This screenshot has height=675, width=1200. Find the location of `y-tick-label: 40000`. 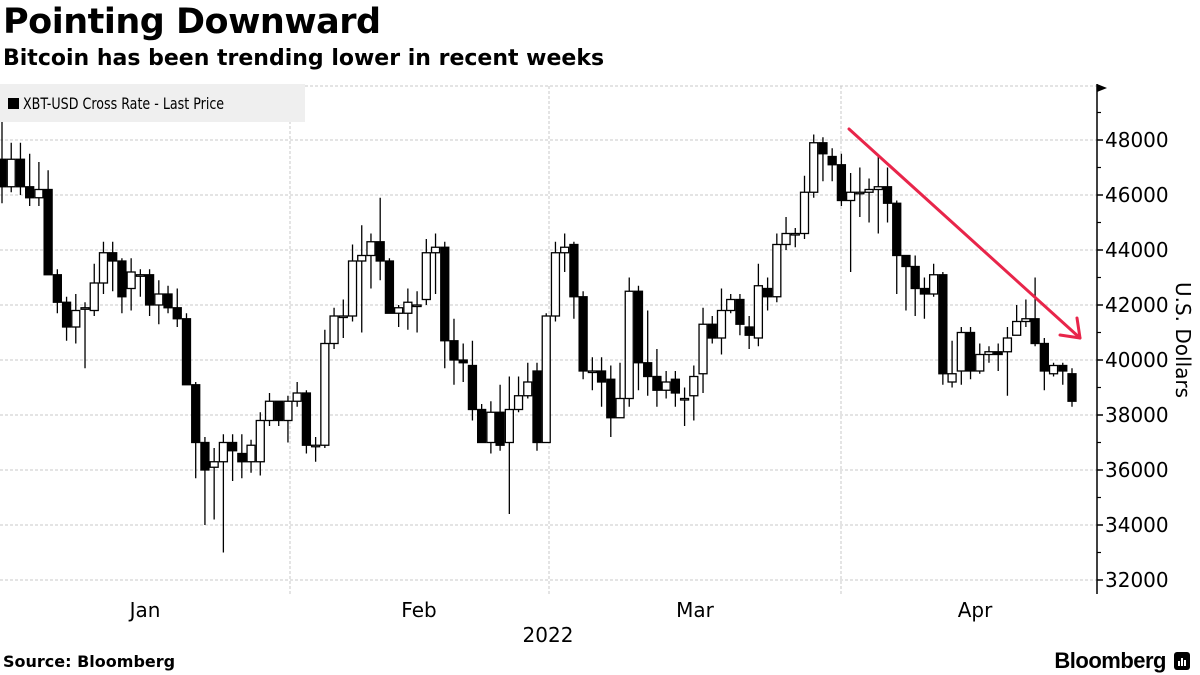

y-tick-label: 40000 is located at coordinates (1137, 360).